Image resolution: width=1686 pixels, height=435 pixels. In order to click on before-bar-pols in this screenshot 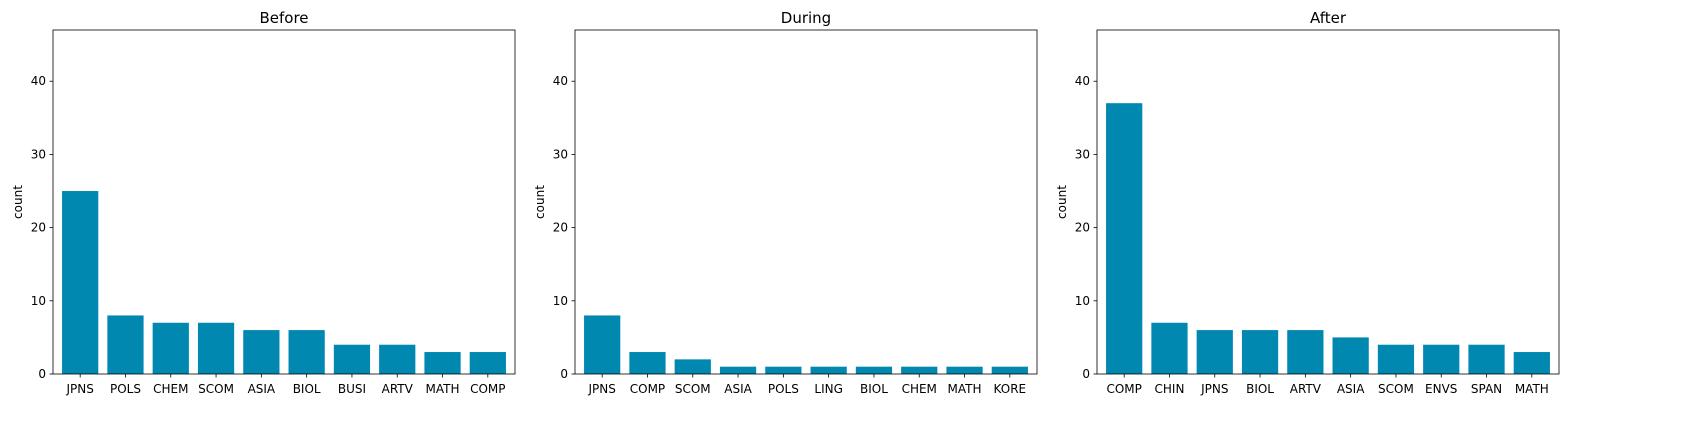, I will do `click(125, 344)`.